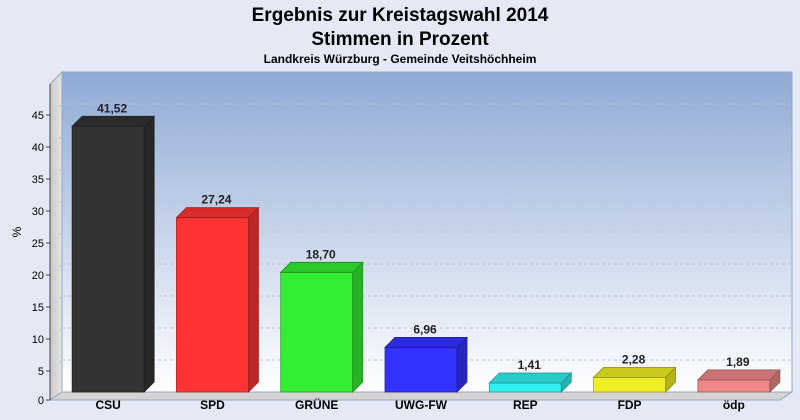  I want to click on x-tick-label: ödp, so click(734, 405).